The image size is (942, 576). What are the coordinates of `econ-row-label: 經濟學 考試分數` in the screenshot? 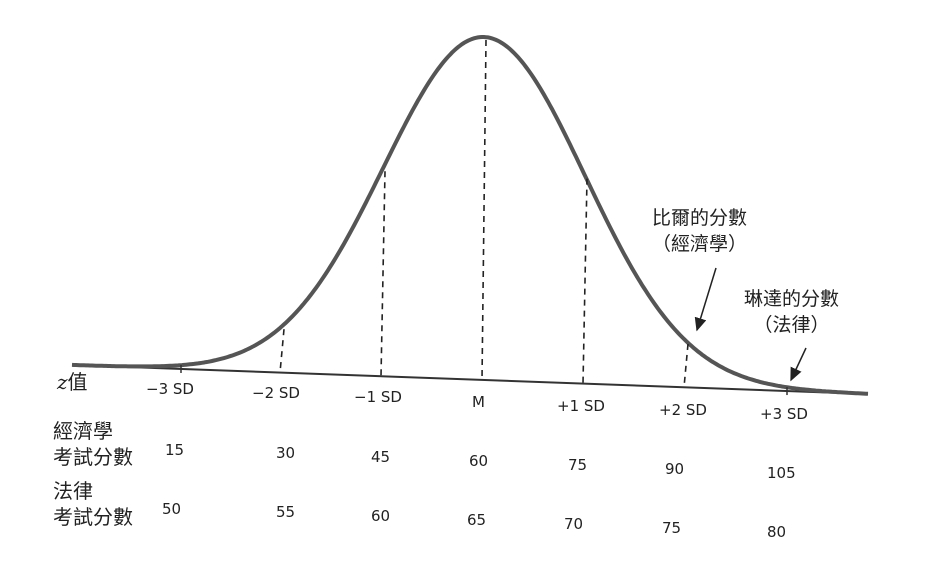 It's located at (93, 444).